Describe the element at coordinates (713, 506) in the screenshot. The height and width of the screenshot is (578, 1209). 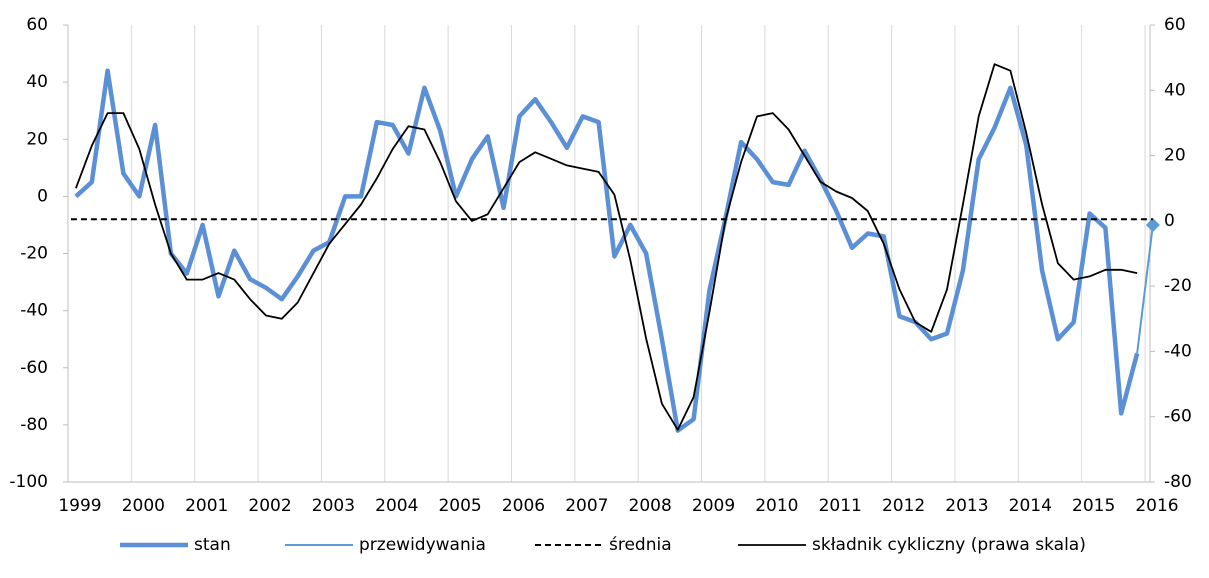
I see `x-tick-label: 2009` at that location.